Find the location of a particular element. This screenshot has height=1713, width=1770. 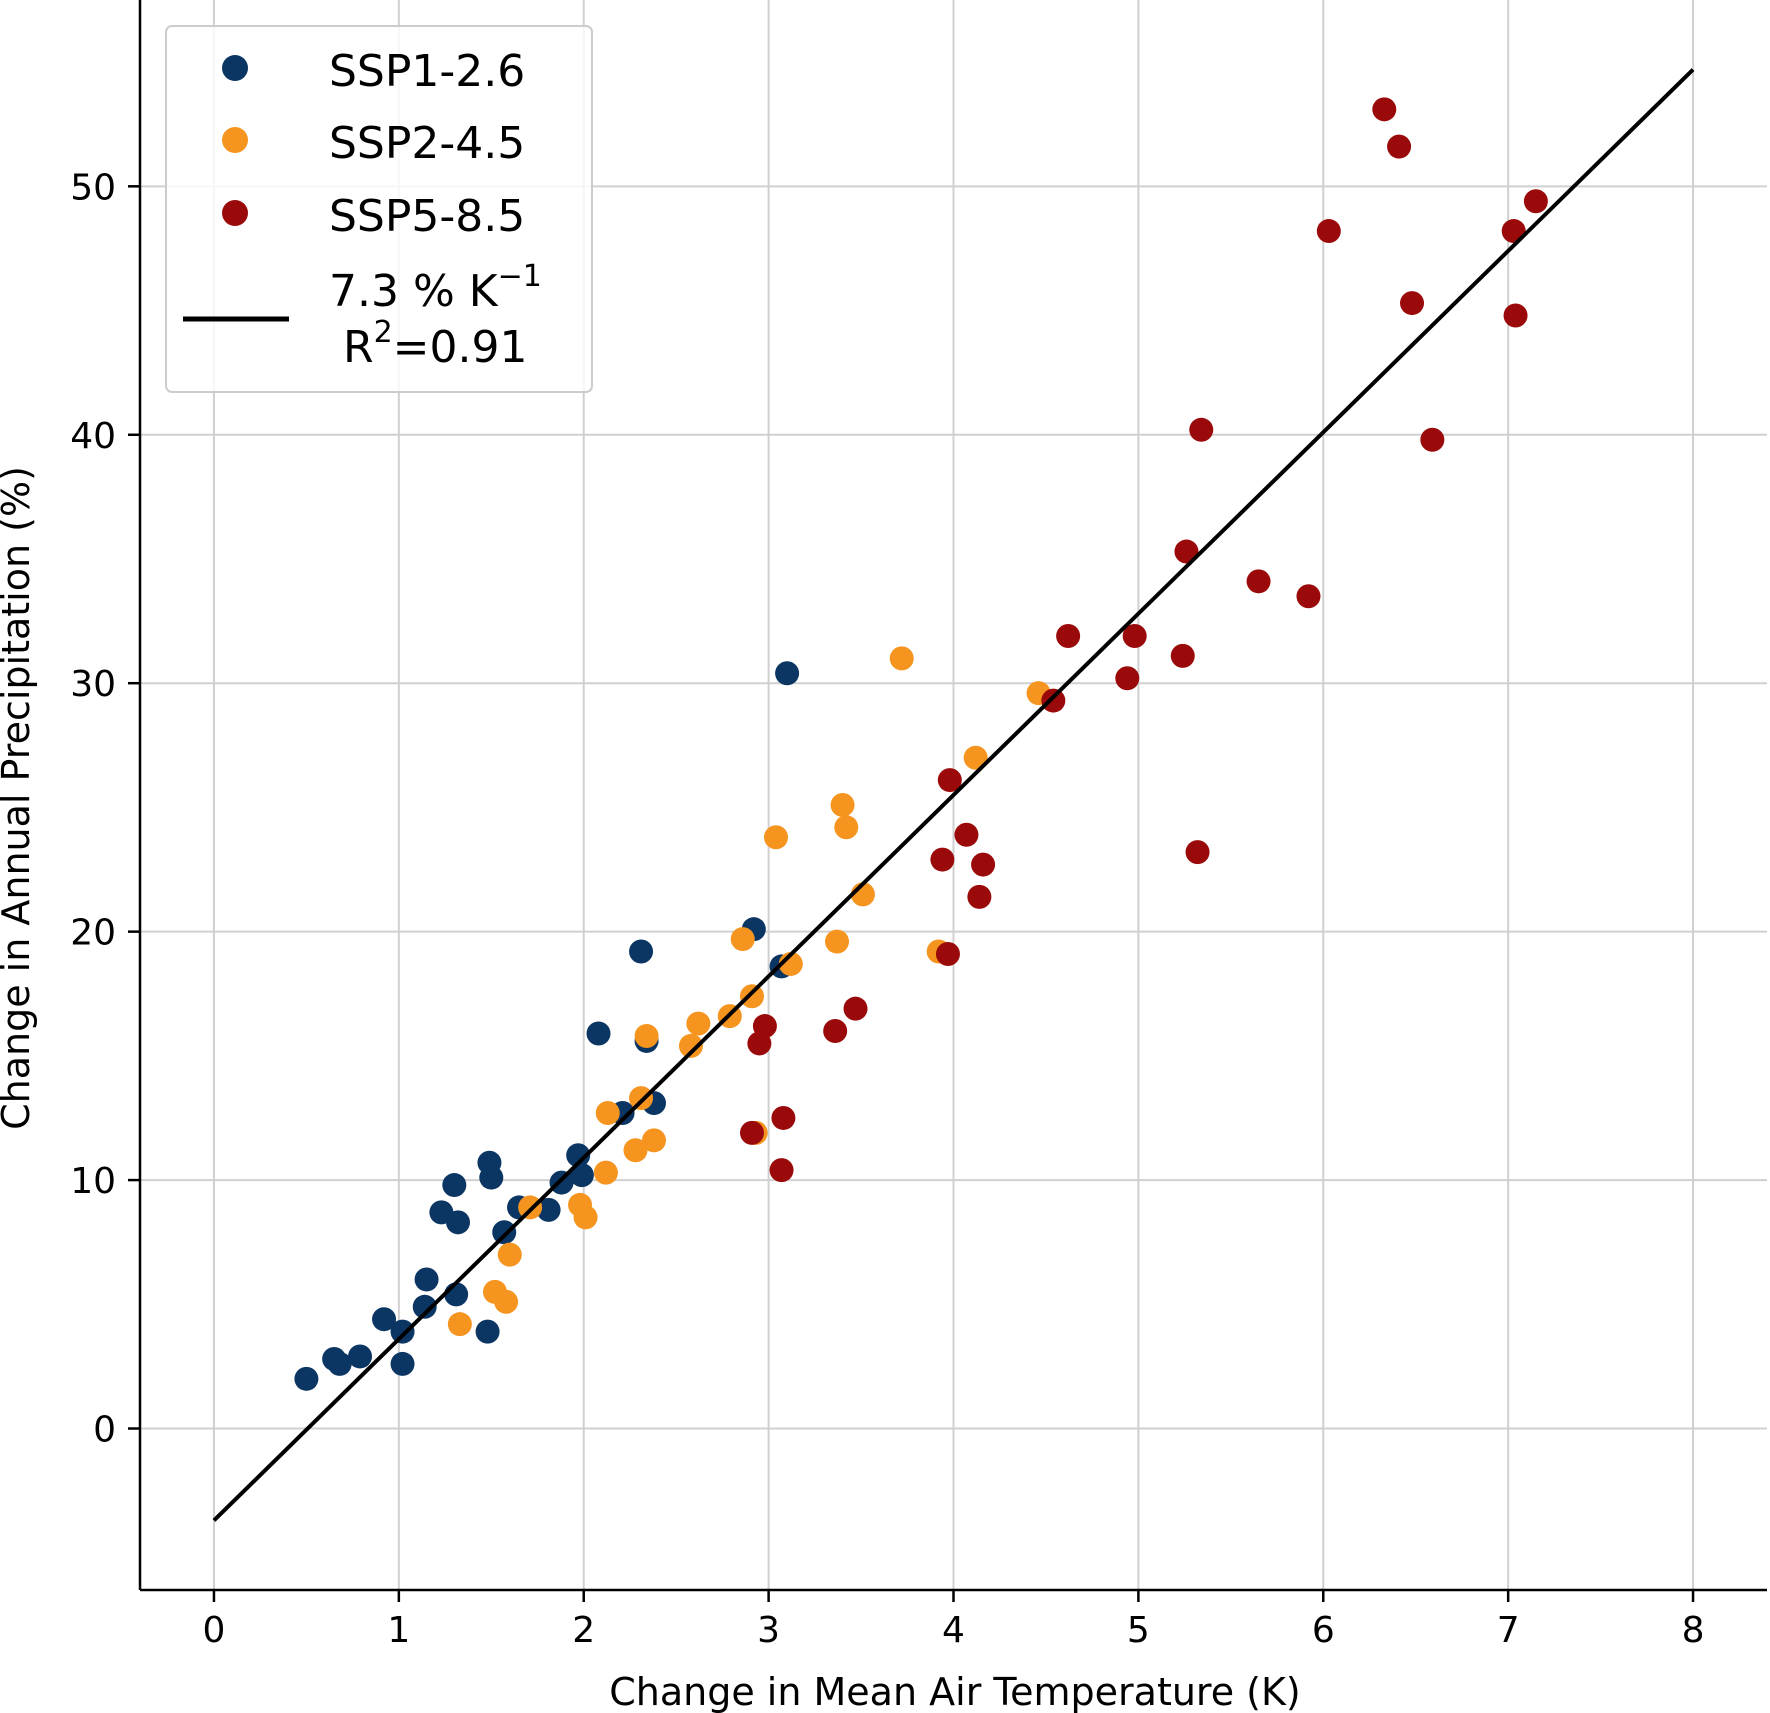

legend-label-ssp5: SSP5-8.5 is located at coordinates (427, 216).